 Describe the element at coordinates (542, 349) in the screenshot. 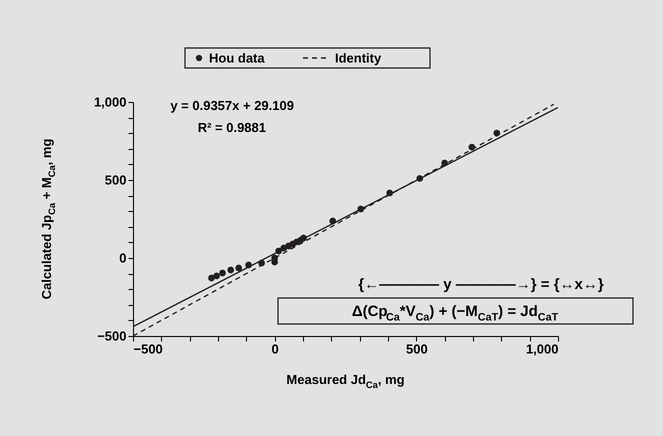

I see `x-tick-label: 1,000` at that location.